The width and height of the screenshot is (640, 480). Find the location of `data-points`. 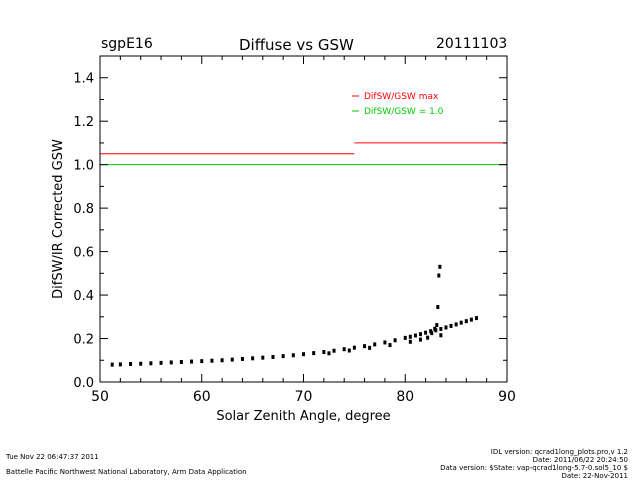

data-points is located at coordinates (294, 315).